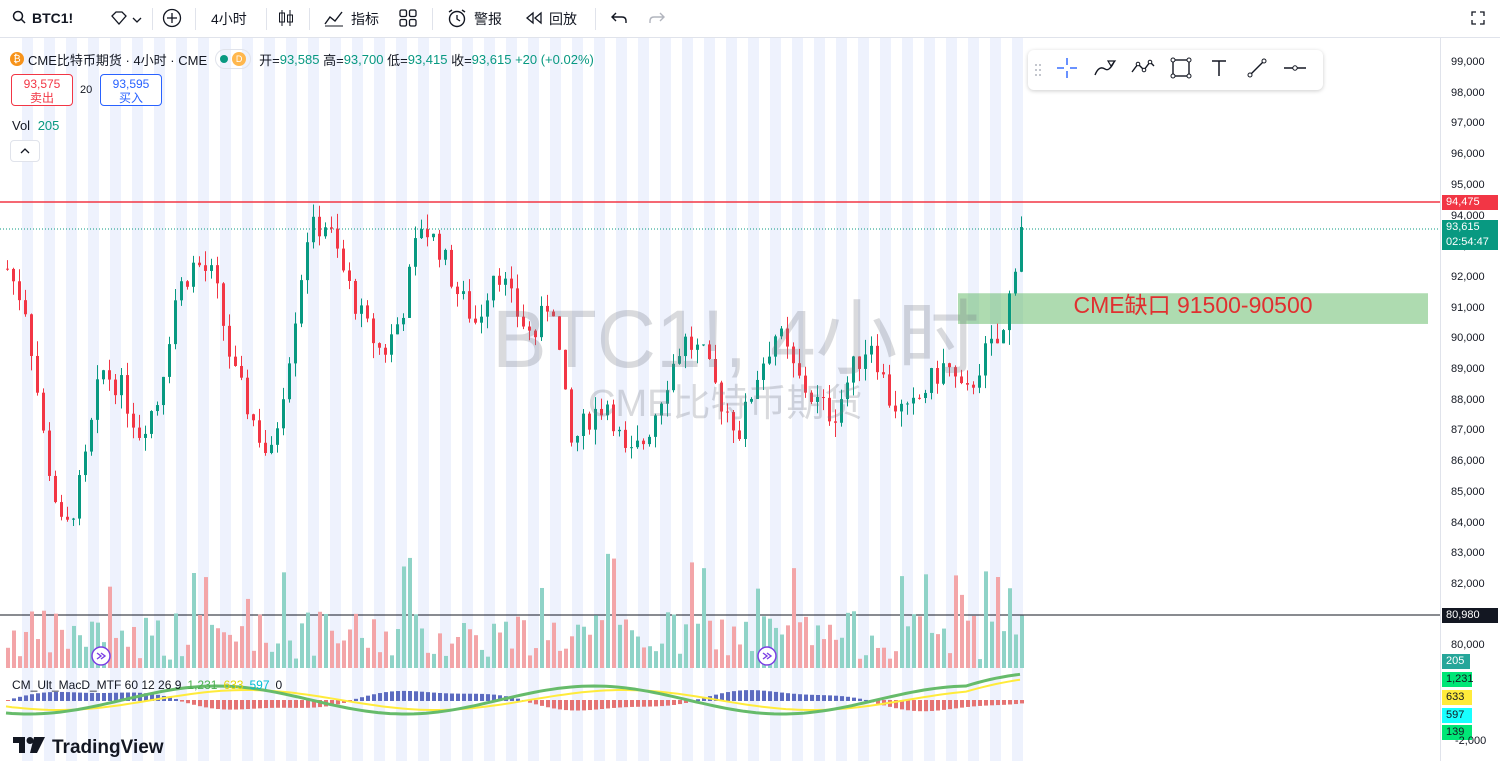 The width and height of the screenshot is (1500, 766). Describe the element at coordinates (17, 59) in the screenshot. I see `bitcoin-icon: ₿` at that location.